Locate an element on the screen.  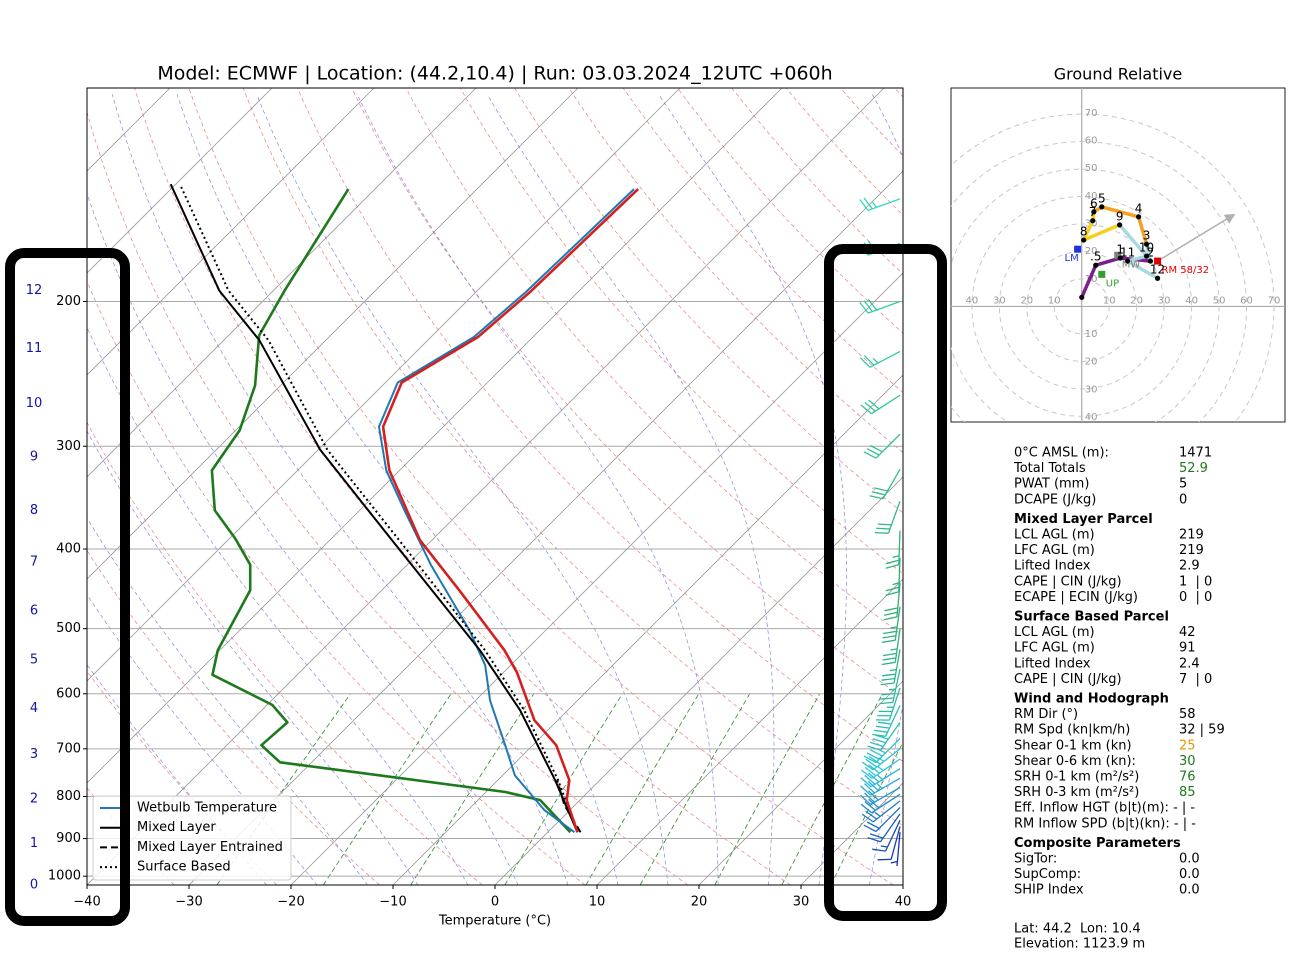
hodograph-point-label: 5 is located at coordinates (1102, 198).